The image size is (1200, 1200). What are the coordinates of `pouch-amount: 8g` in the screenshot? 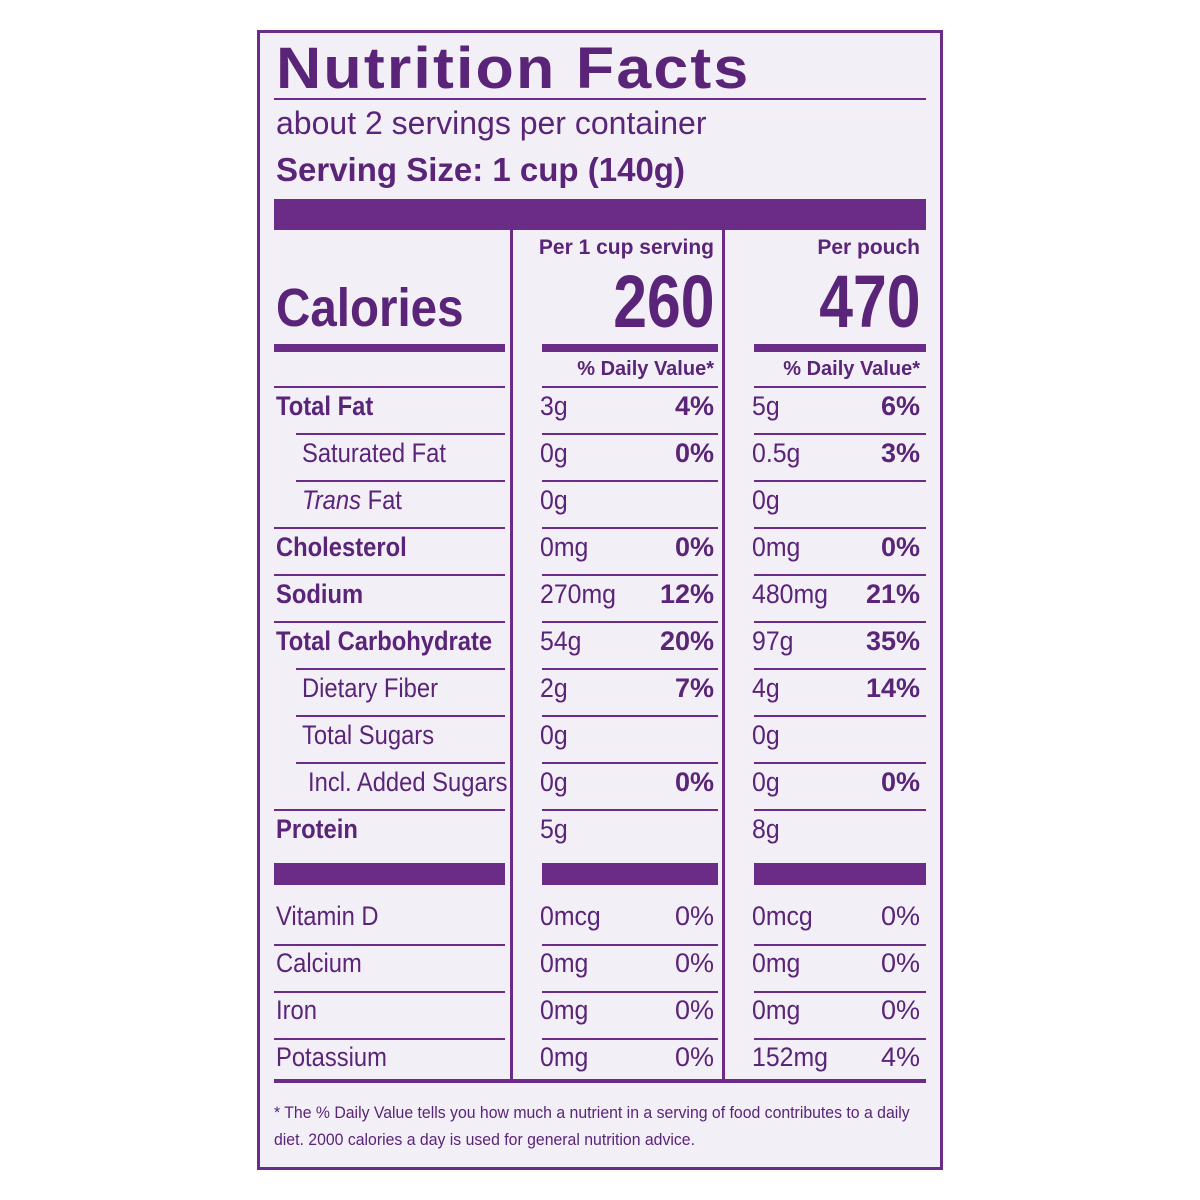 It's located at (766, 829).